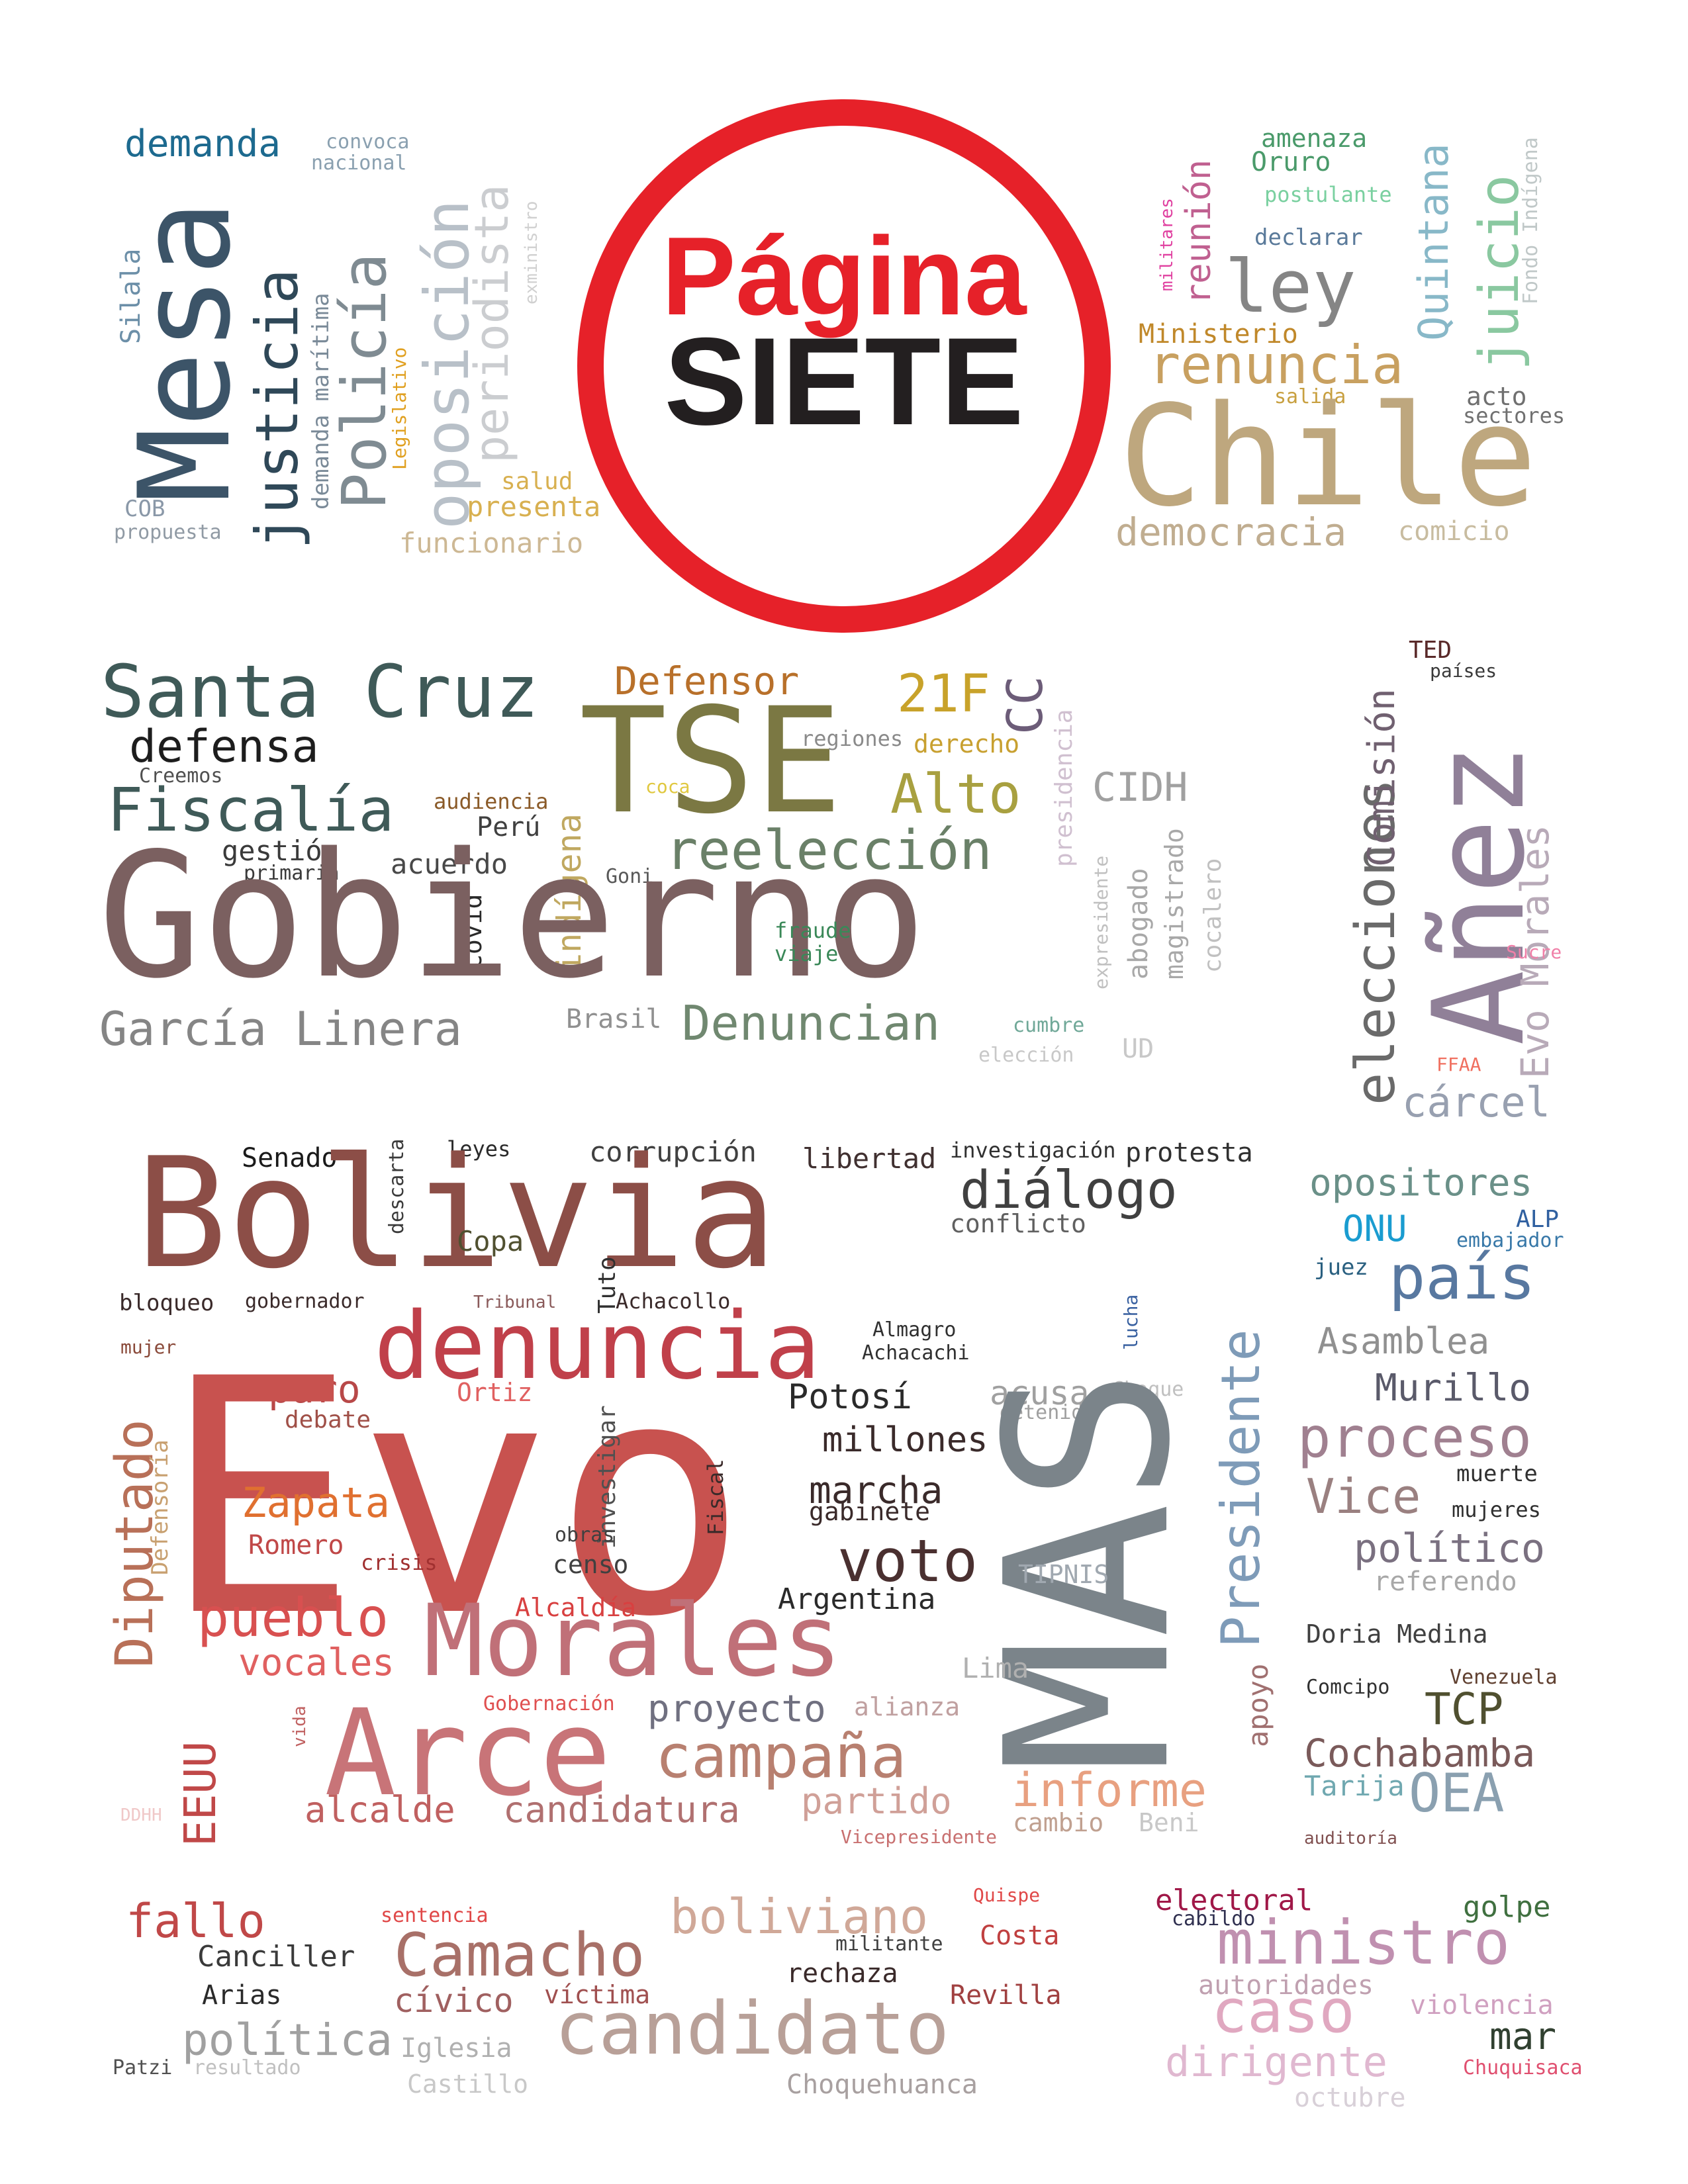 The height and width of the screenshot is (2184, 1688). I want to click on word-resultado: resultado, so click(247, 2067).